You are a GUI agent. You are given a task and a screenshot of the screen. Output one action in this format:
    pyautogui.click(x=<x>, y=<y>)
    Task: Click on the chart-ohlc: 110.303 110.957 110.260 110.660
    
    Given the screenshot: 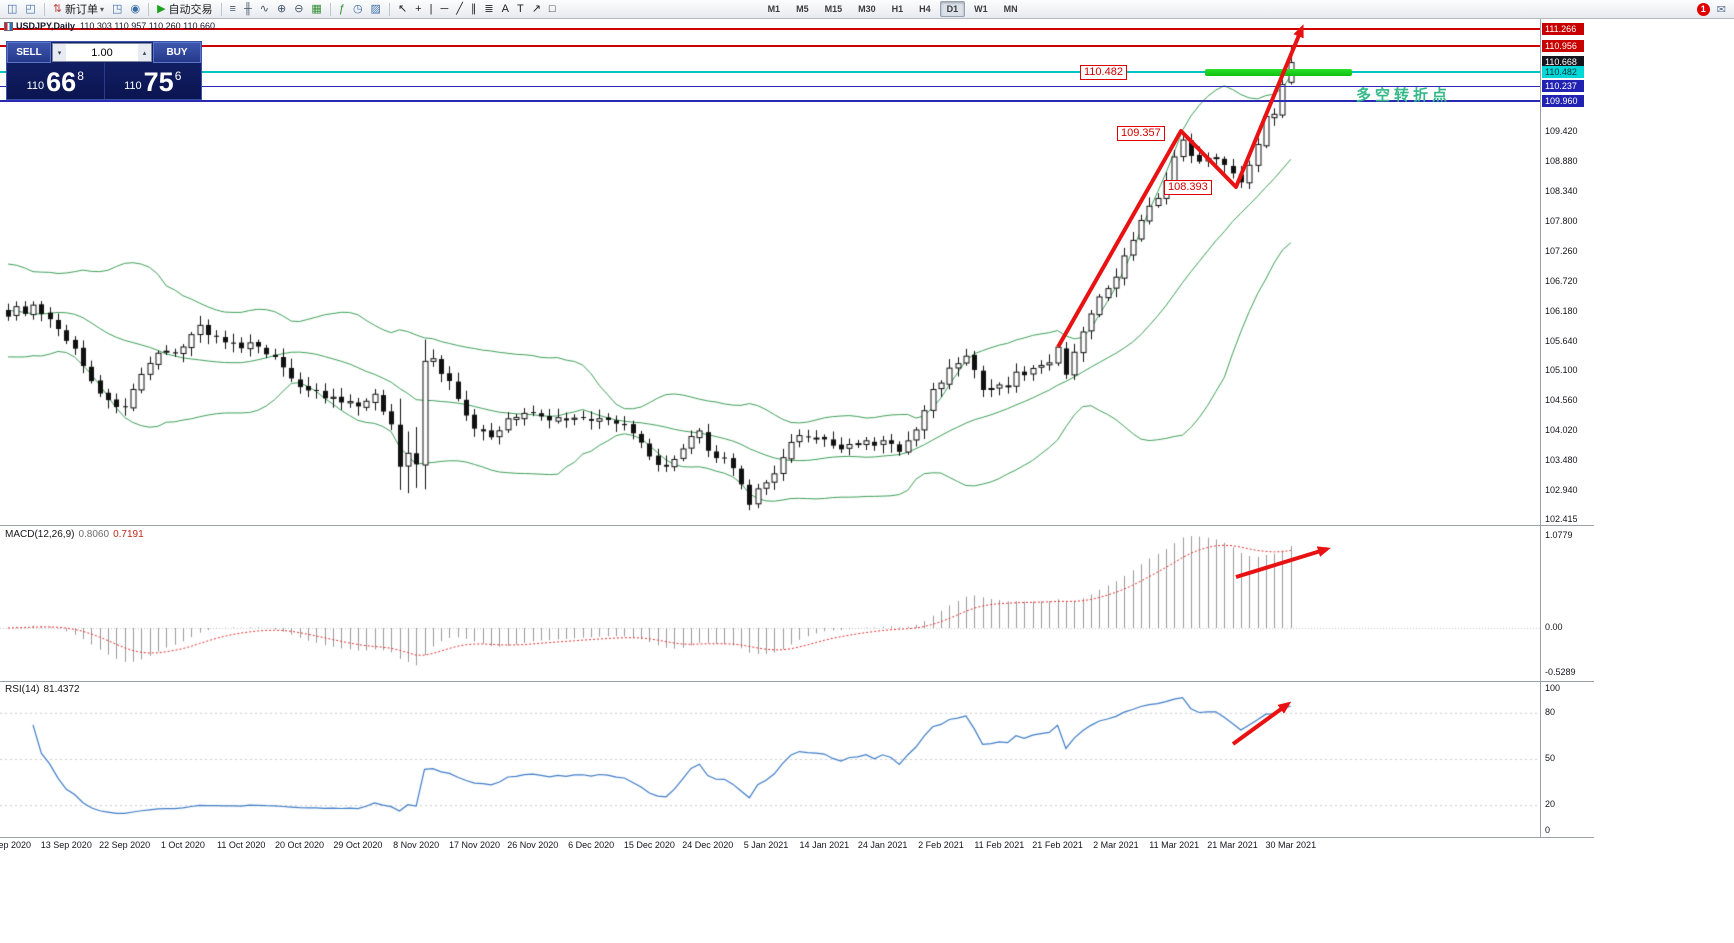 What is the action you would take?
    pyautogui.click(x=147, y=26)
    